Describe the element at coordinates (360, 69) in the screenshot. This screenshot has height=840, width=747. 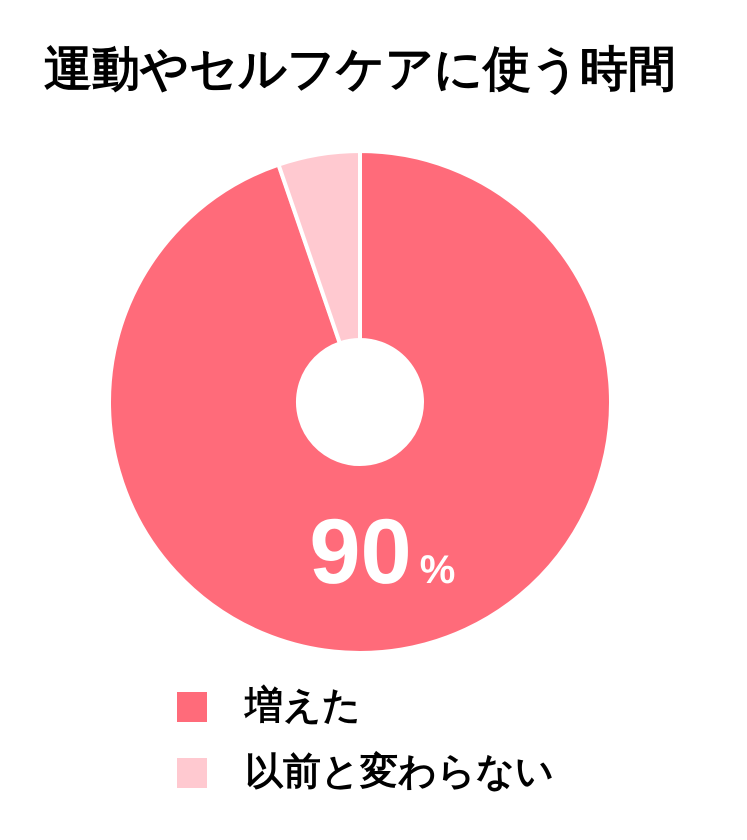
I see `chart-title: 運動やセルフケアに使う時間` at that location.